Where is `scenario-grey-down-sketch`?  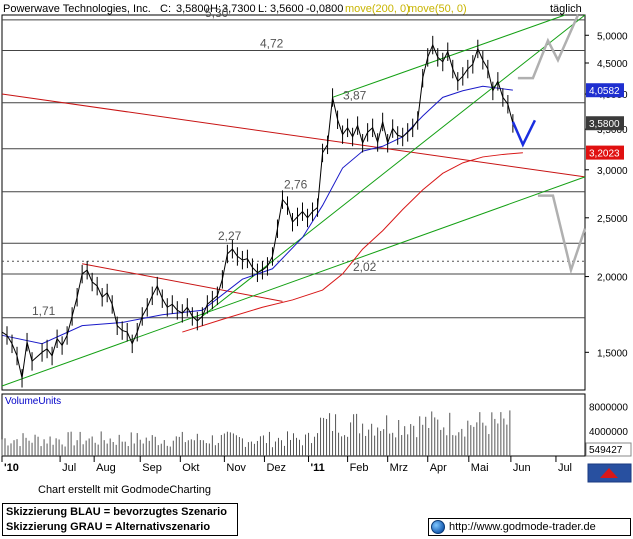
scenario-grey-down-sketch is located at coordinates (562, 234).